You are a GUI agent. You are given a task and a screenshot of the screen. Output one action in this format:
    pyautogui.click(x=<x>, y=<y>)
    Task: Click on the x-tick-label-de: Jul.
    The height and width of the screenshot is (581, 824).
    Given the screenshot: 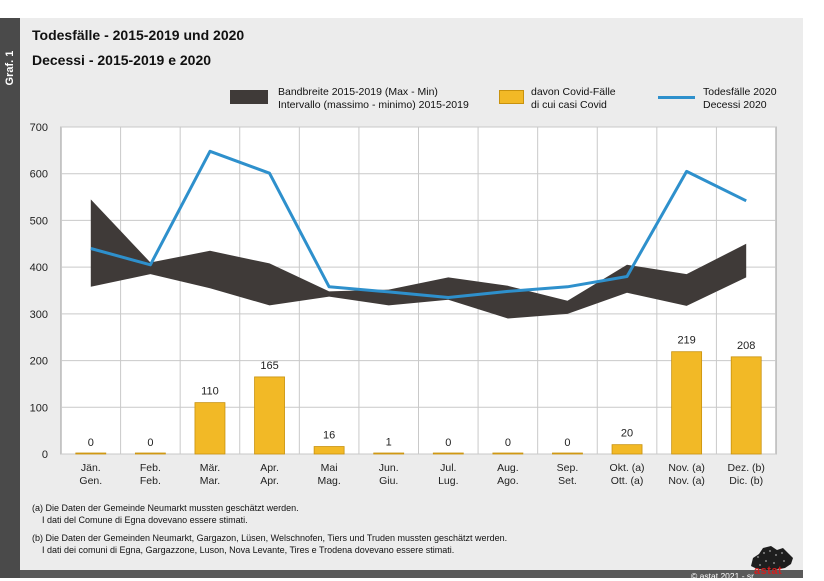 What is the action you would take?
    pyautogui.click(x=448, y=468)
    